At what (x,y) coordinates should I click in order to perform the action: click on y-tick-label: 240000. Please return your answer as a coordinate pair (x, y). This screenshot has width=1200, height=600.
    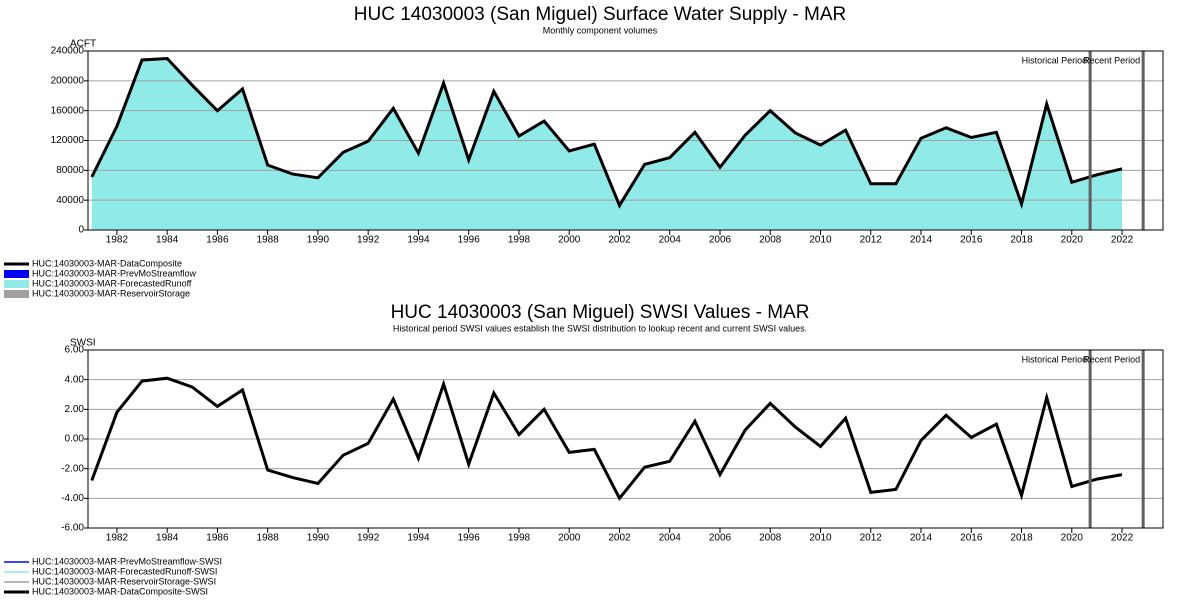
    Looking at the image, I should click on (68, 51).